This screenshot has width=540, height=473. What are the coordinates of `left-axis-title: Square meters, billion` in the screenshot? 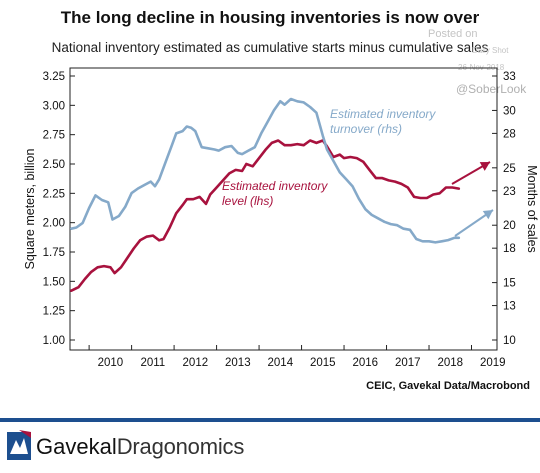 It's located at (30, 209).